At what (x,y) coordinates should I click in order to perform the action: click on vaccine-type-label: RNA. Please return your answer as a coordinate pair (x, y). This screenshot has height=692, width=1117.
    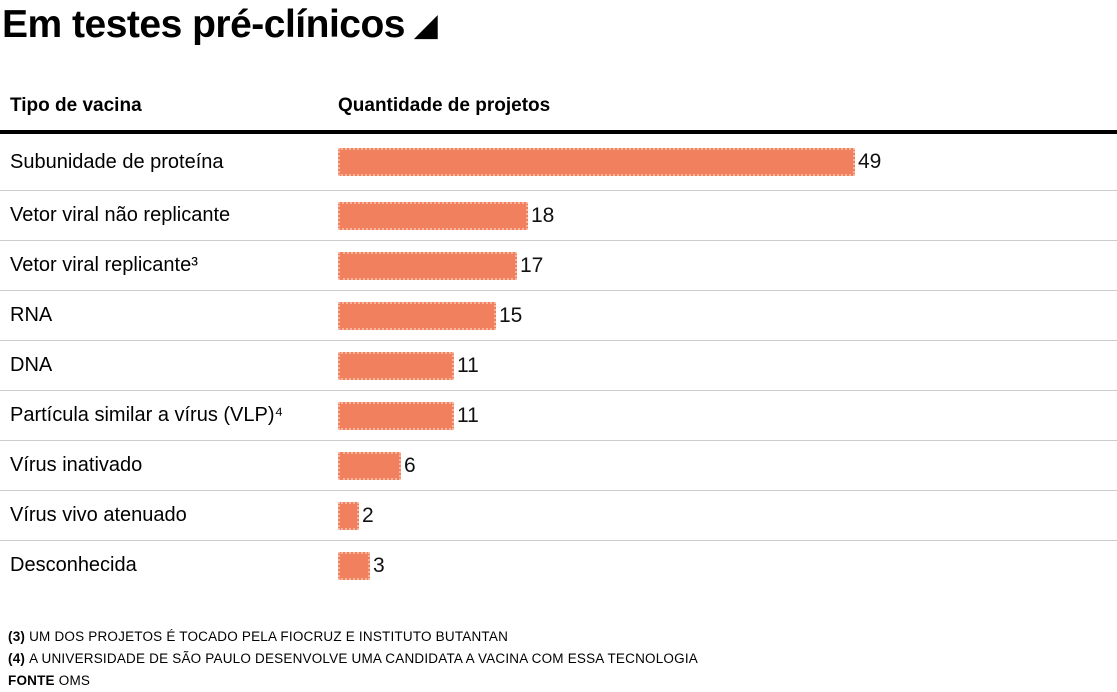
    Looking at the image, I should click on (31, 315).